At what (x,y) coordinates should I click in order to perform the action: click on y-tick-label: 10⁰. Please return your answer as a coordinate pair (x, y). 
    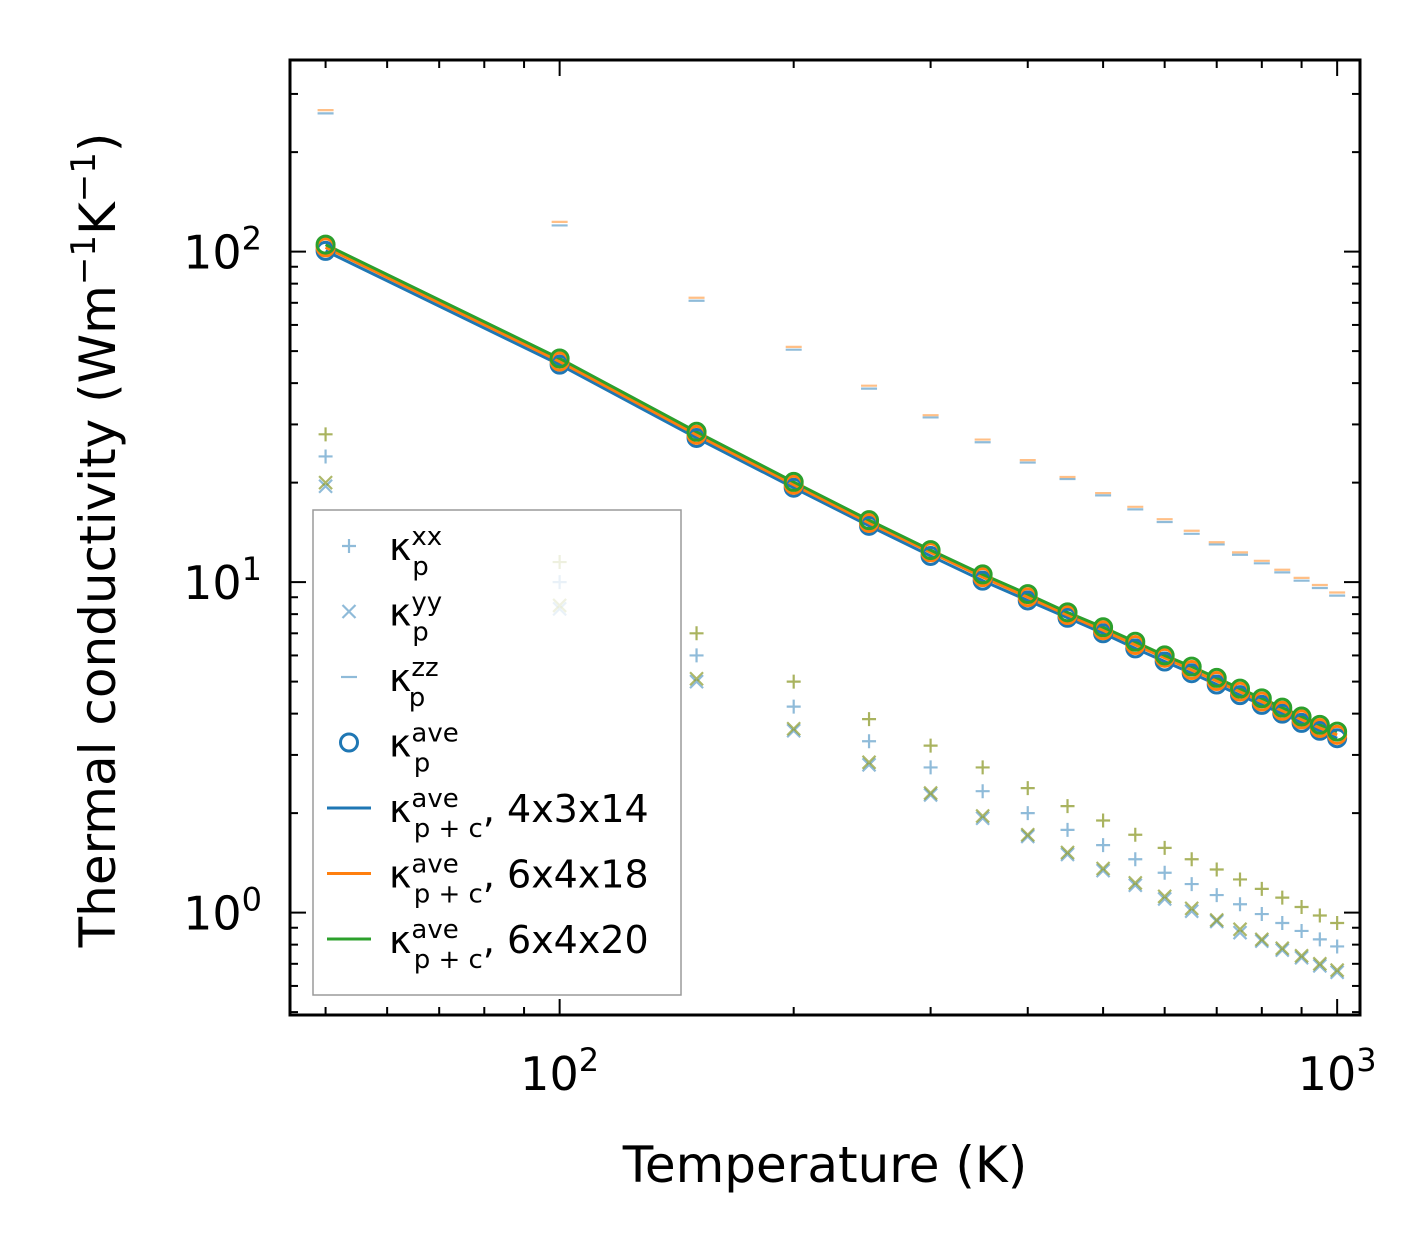
    Looking at the image, I should click on (222, 911).